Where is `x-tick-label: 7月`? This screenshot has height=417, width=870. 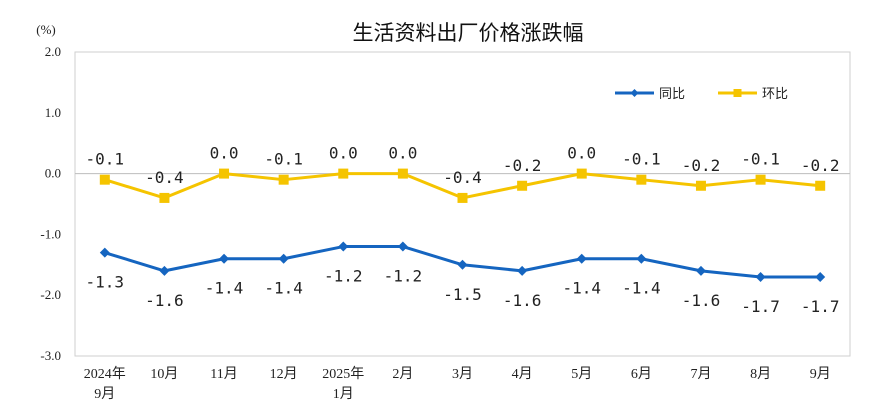 x-tick-label: 7月 is located at coordinates (700, 374).